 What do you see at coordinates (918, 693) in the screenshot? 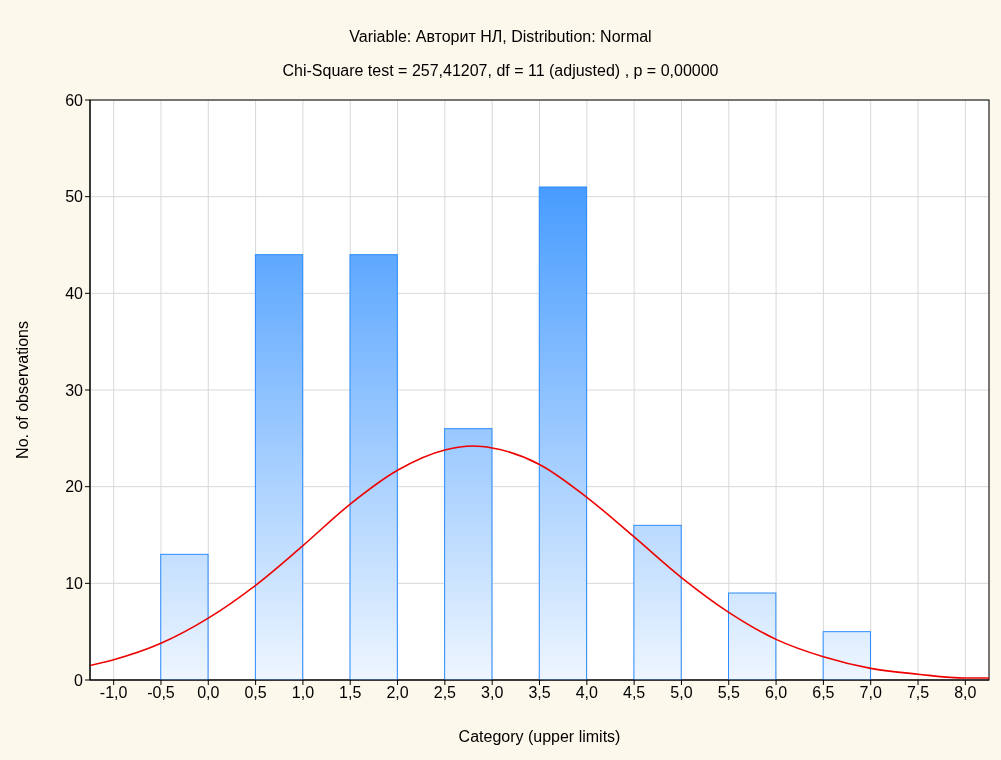
I see `x-tick-label: 7,5` at bounding box center [918, 693].